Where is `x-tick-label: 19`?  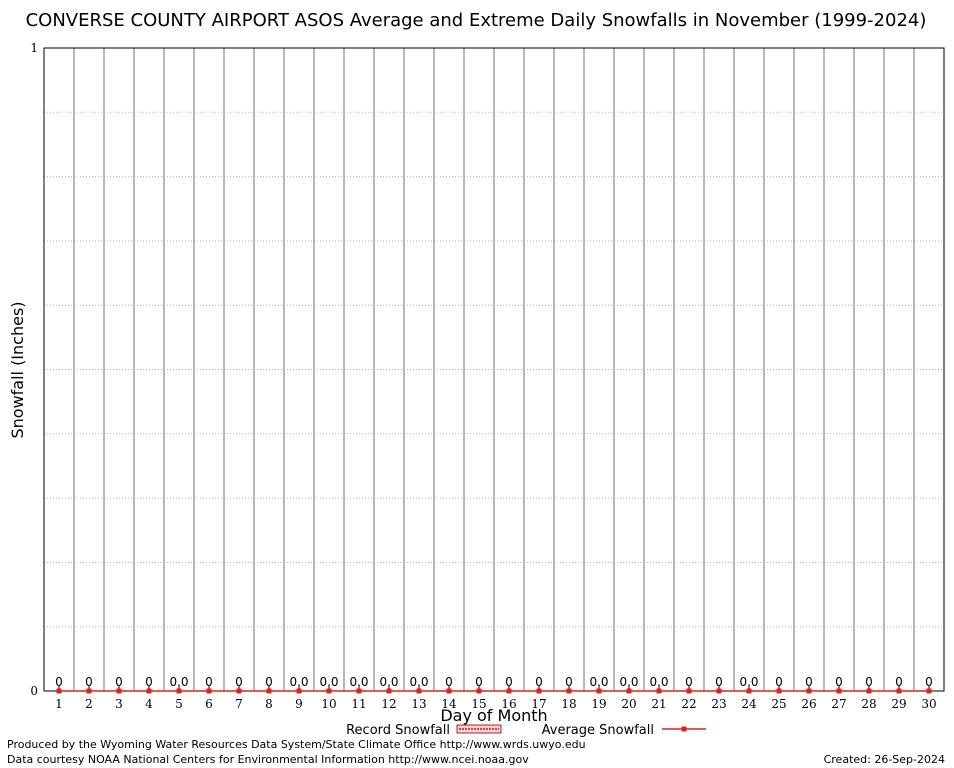
x-tick-label: 19 is located at coordinates (598, 704).